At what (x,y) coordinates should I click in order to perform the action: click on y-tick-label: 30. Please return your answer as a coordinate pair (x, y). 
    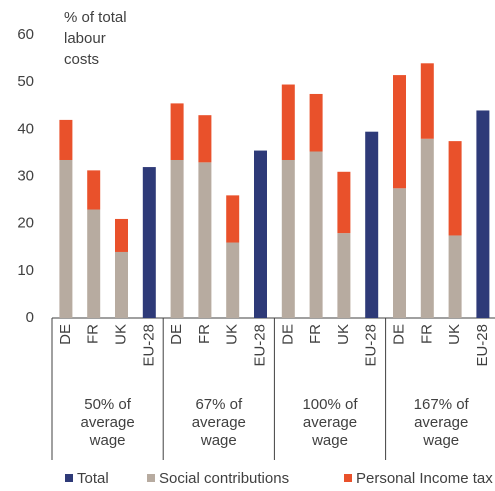
    Looking at the image, I should click on (25, 175).